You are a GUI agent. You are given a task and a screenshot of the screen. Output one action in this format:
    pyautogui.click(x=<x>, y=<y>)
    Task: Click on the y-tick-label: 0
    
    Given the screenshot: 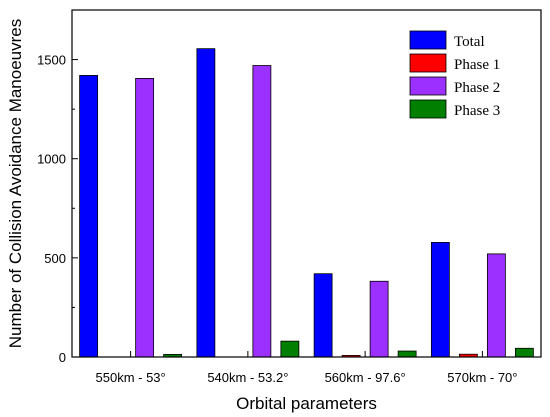 What is the action you would take?
    pyautogui.click(x=62, y=357)
    